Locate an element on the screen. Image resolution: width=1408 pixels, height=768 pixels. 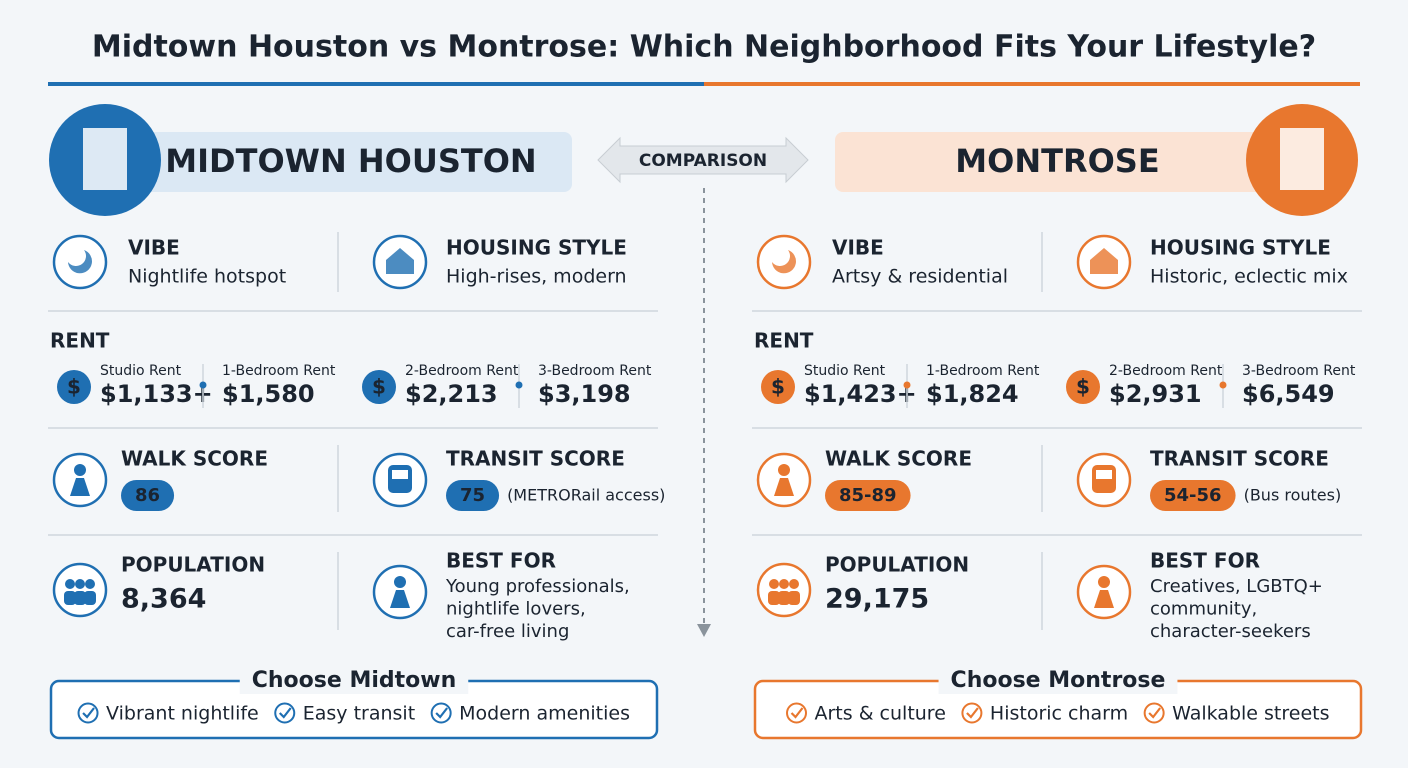
transit-note: (METRORail access) is located at coordinates (586, 495).